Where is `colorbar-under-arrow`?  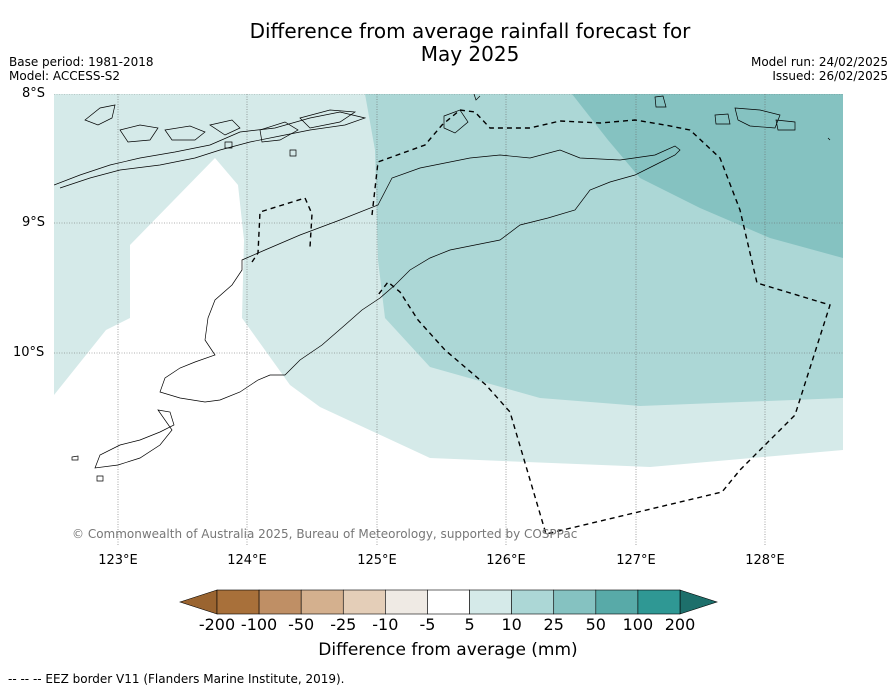 colorbar-under-arrow is located at coordinates (198, 602).